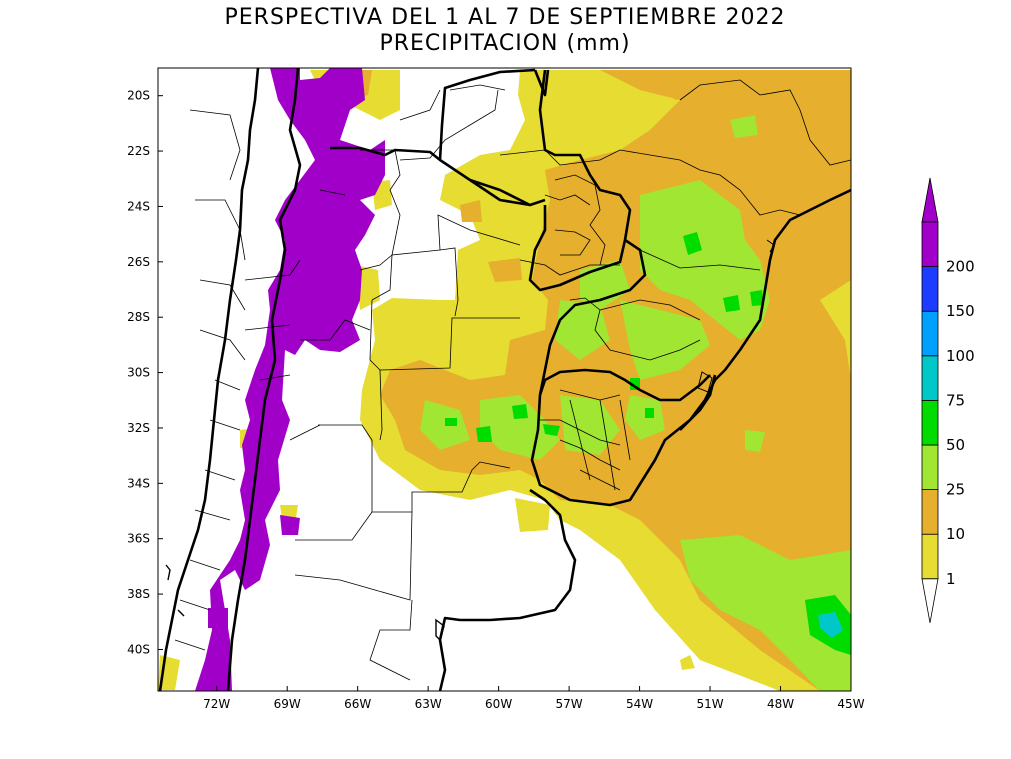 The height and width of the screenshot is (759, 1011). Describe the element at coordinates (138, 539) in the screenshot. I see `lat-tick-label: 36S` at that location.